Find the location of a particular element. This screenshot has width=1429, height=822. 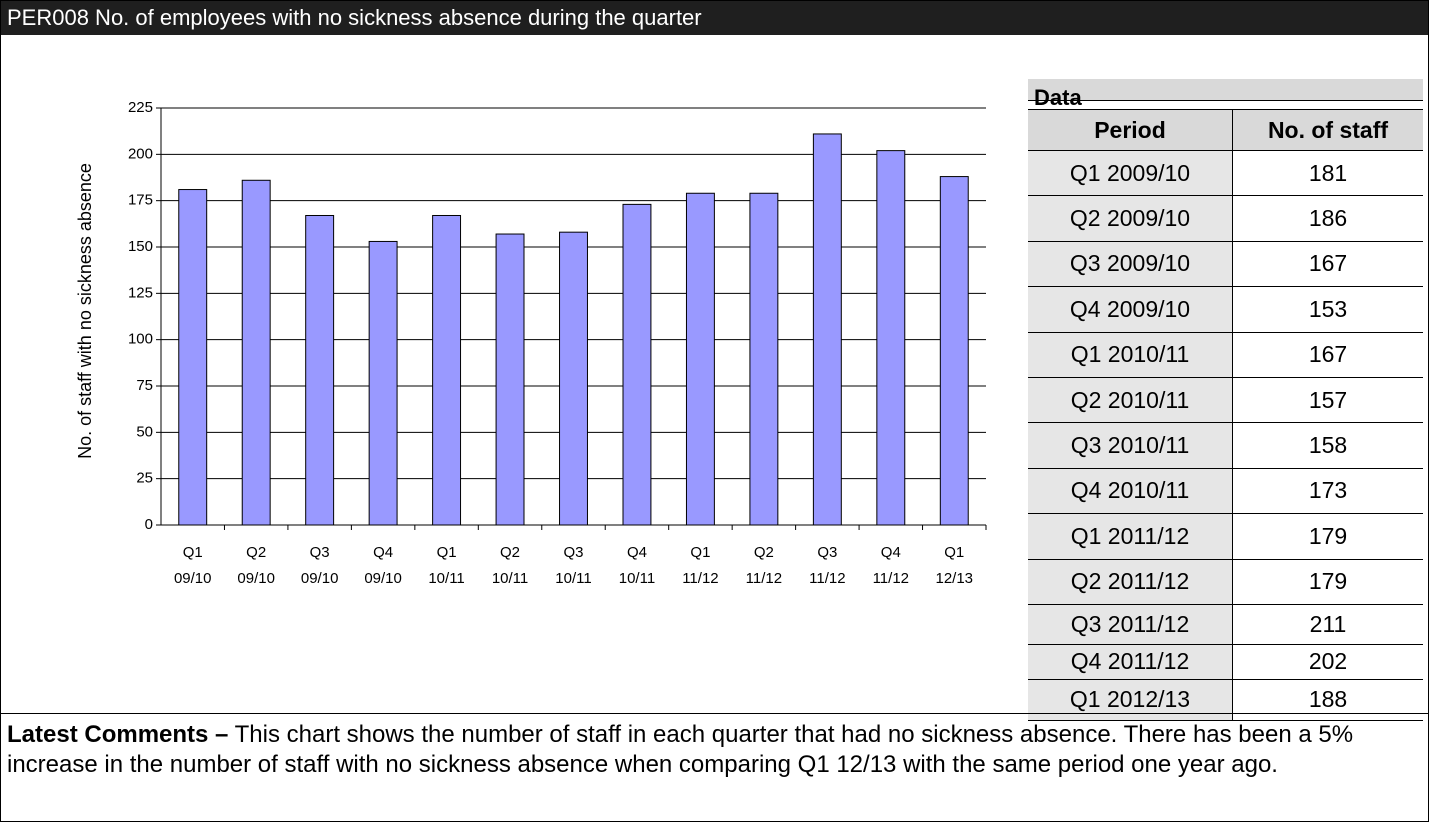

x-tick-label: Q1 12/13 is located at coordinates (954, 565).